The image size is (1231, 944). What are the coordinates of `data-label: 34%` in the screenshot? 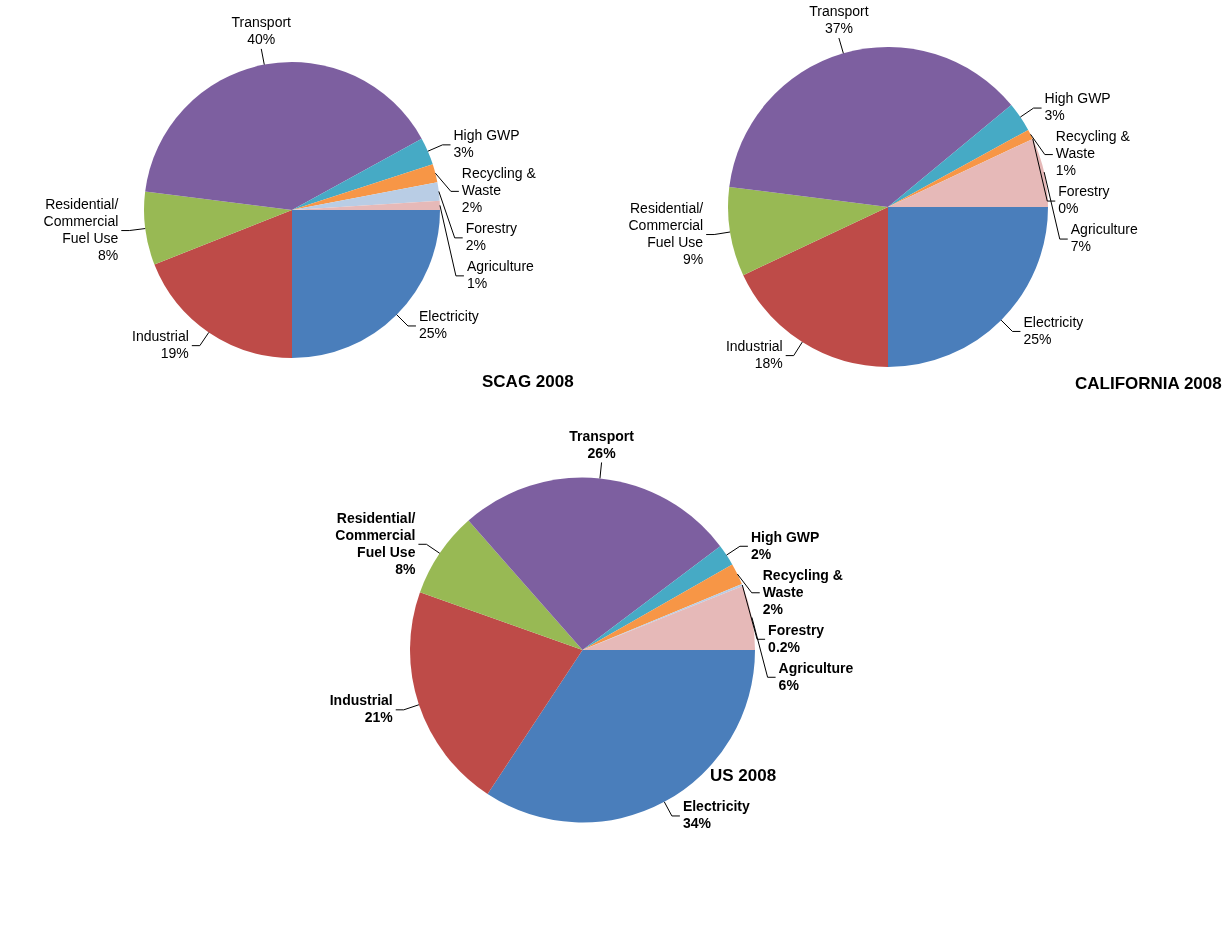 It's located at (697, 823).